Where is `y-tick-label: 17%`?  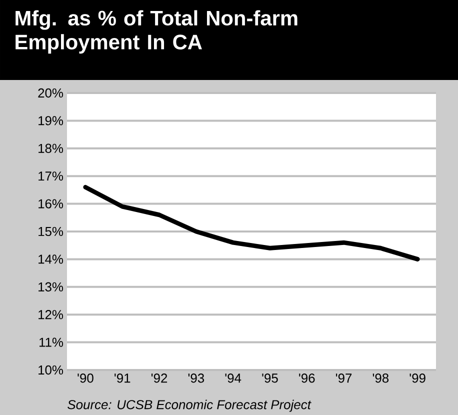
y-tick-label: 17% is located at coordinates (51, 176).